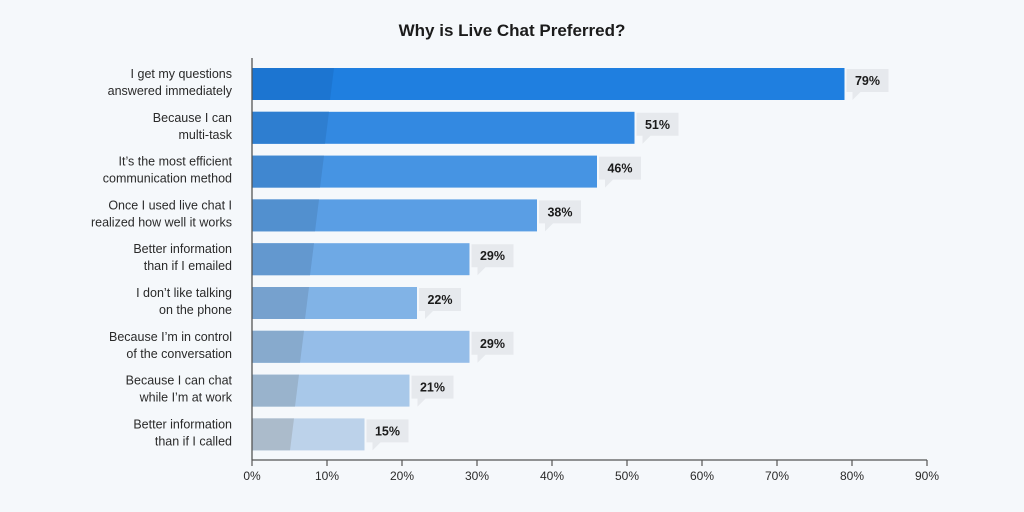 The image size is (1024, 512). I want to click on value-label: 21%, so click(432, 388).